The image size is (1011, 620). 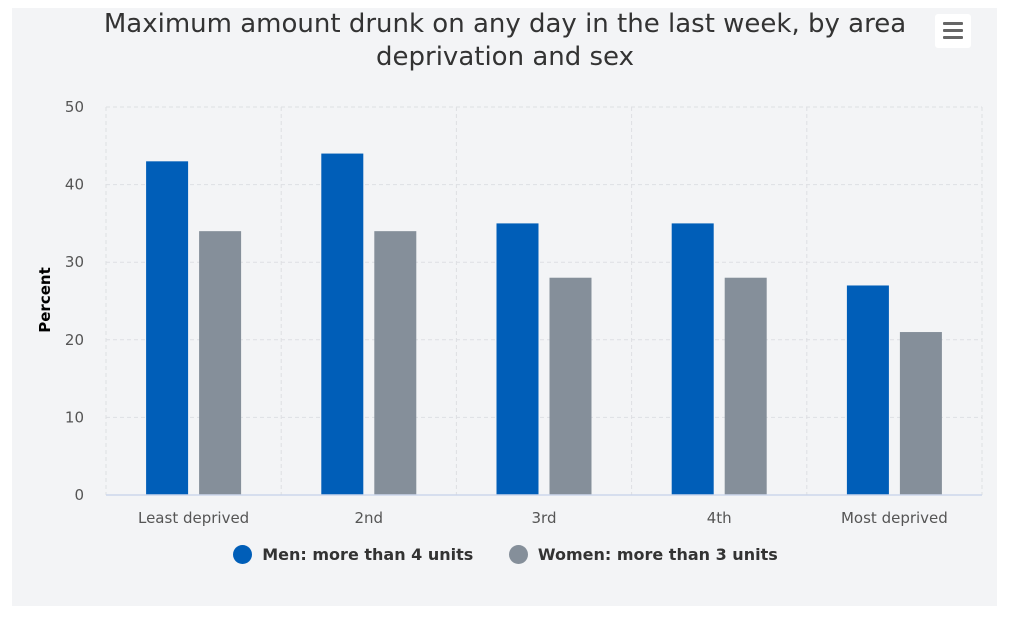 I want to click on x-tick-label: Least deprived, so click(x=193, y=518).